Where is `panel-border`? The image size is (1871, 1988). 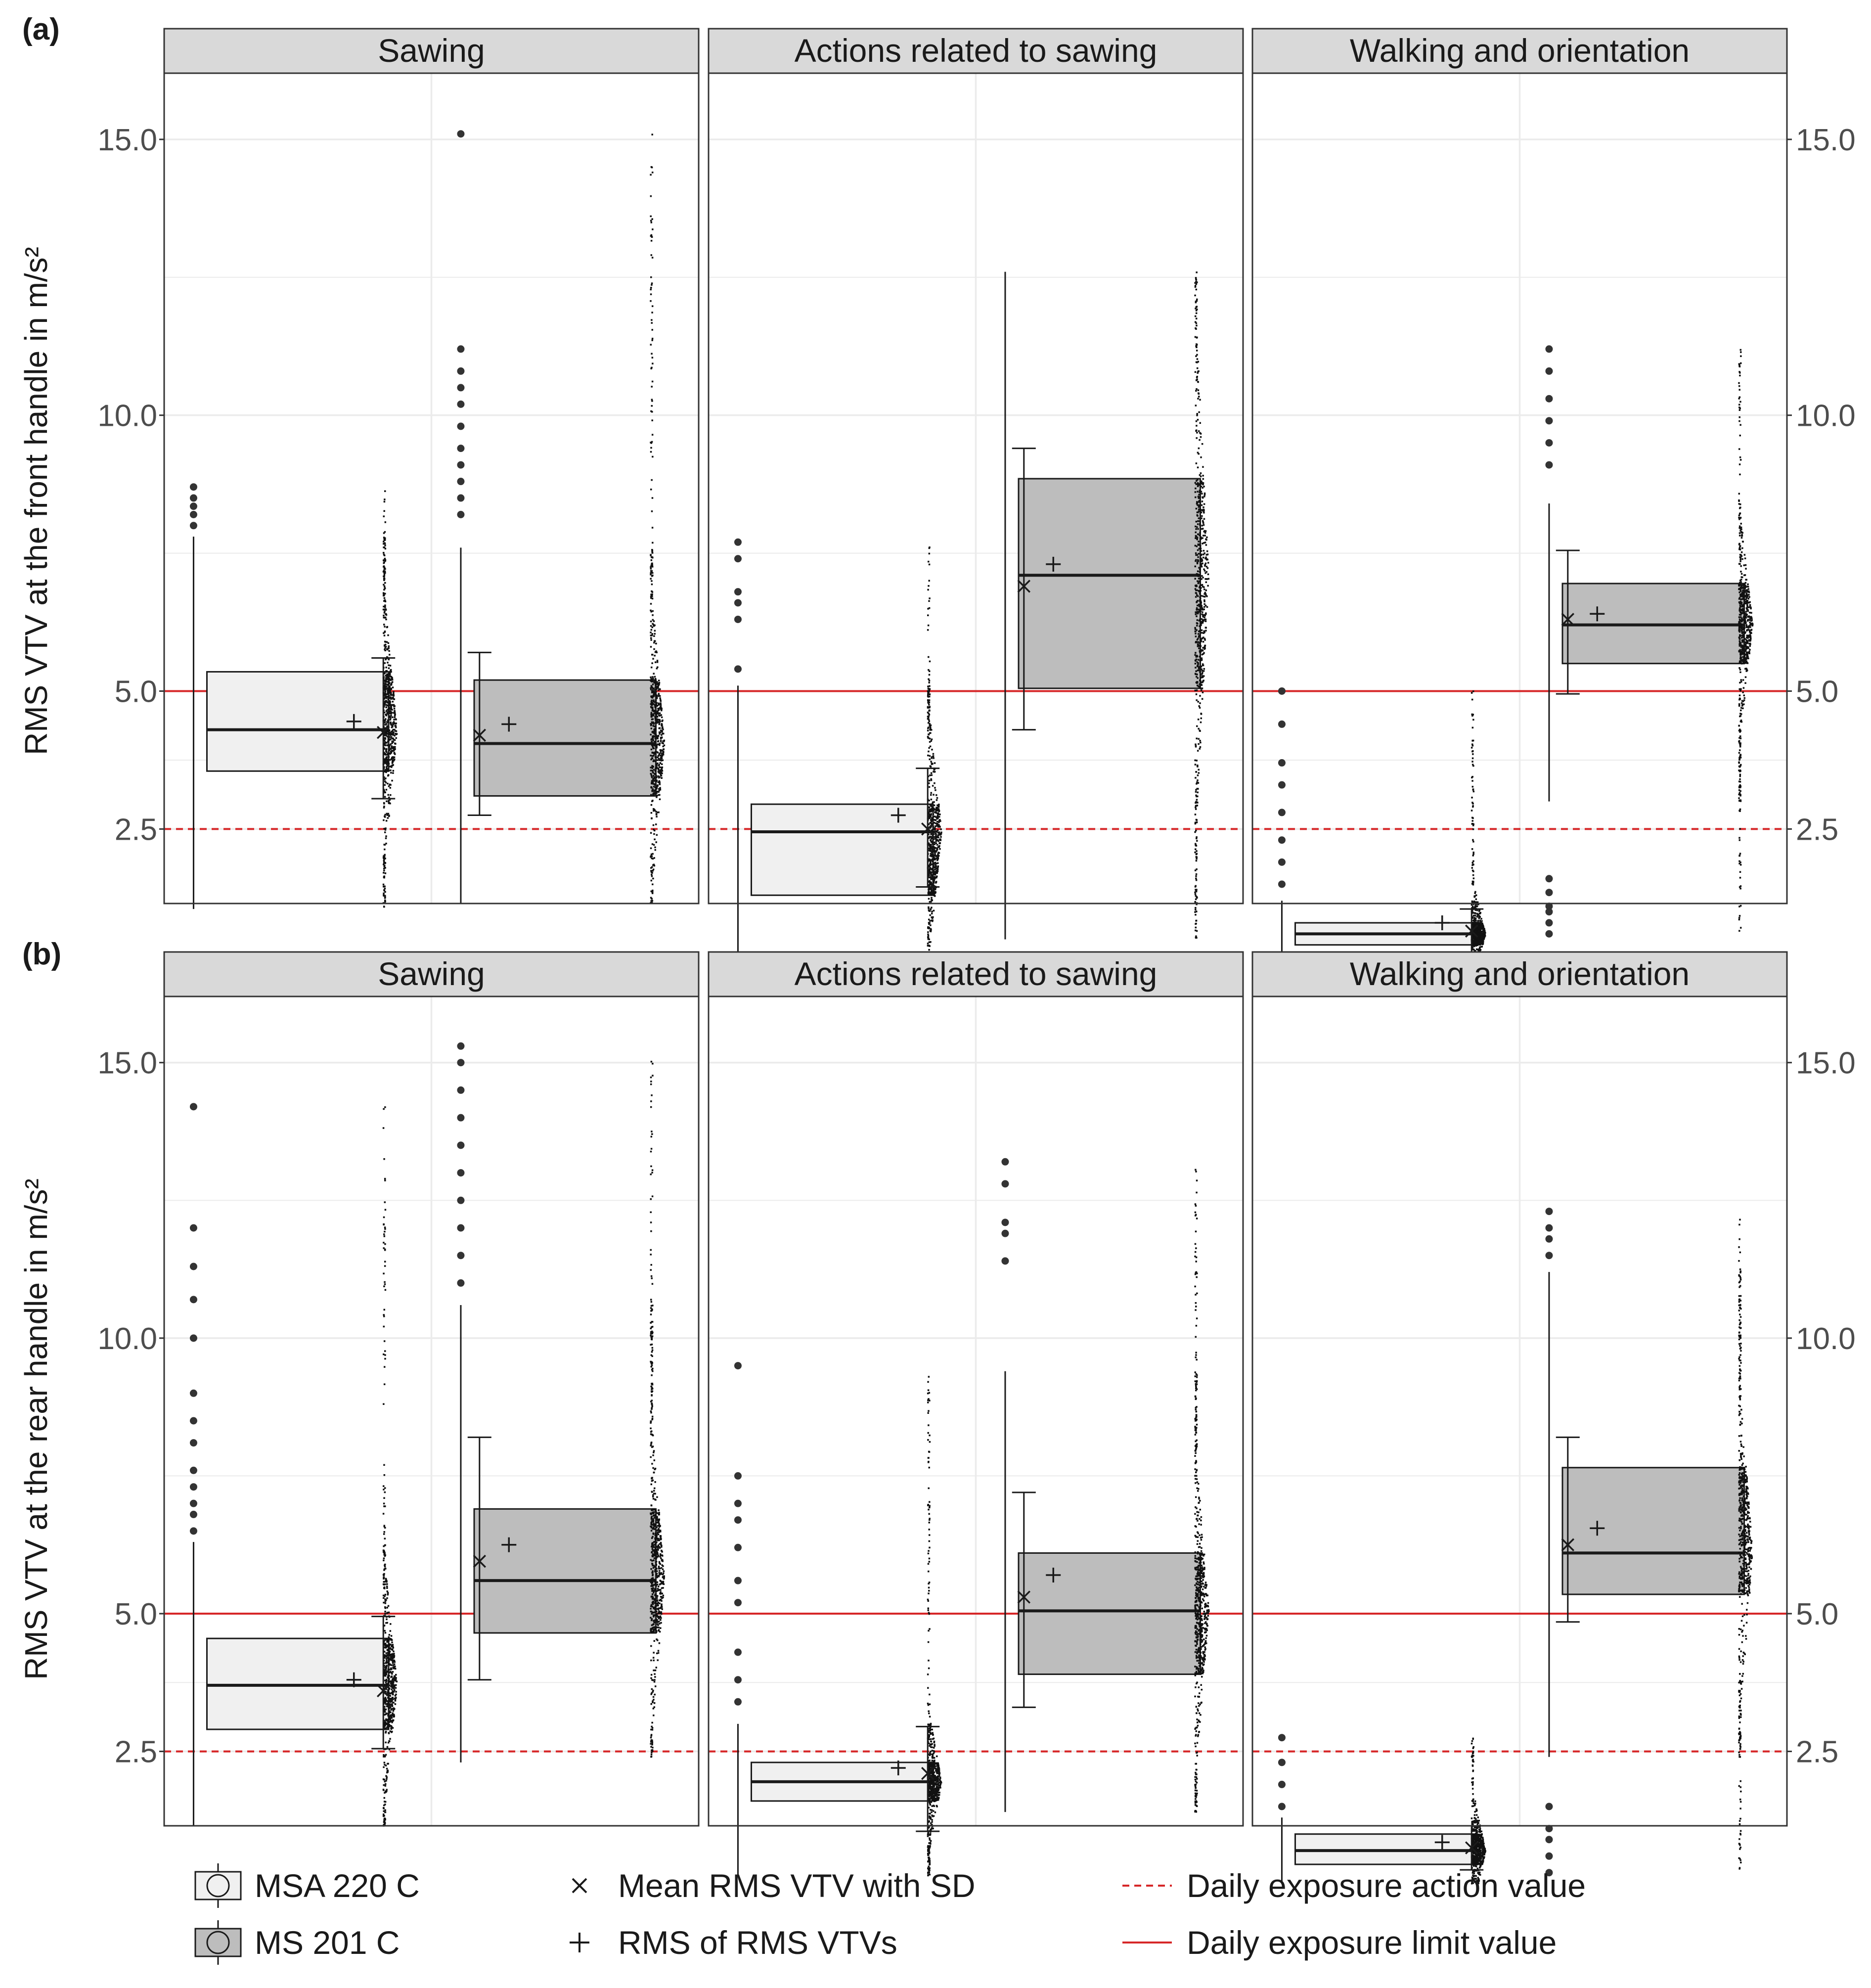
panel-border is located at coordinates (976, 488).